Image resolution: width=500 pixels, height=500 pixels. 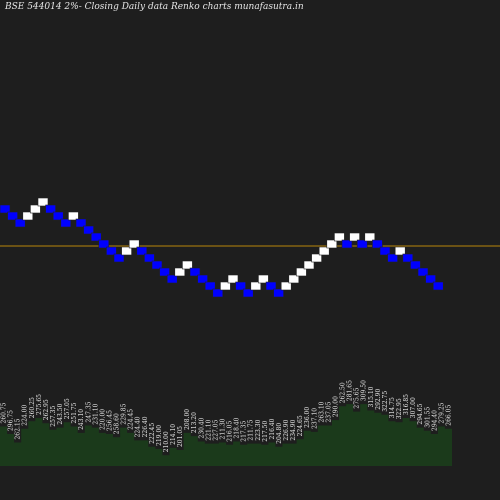 What do you see at coordinates (272, 428) in the screenshot?
I see `volume-label: 216.40` at bounding box center [272, 428].